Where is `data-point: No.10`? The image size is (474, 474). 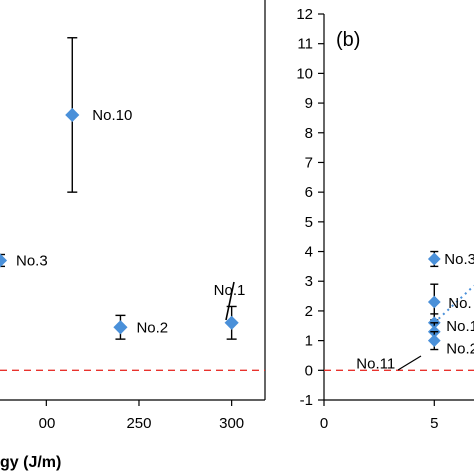 data-point: No.10 is located at coordinates (98, 115).